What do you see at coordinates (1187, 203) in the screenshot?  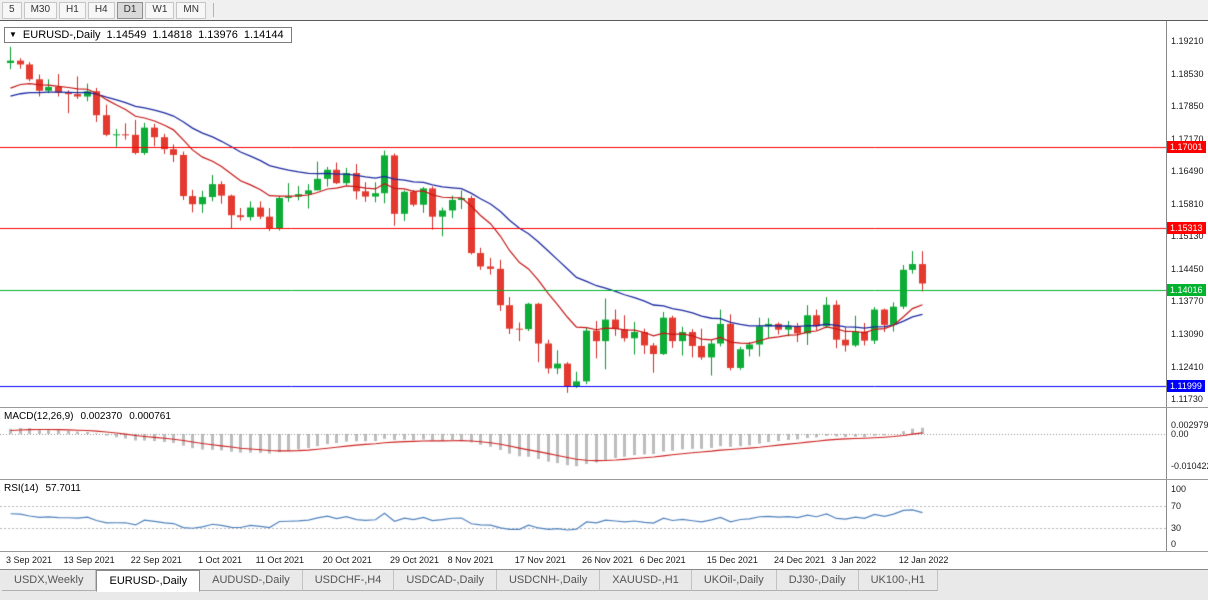 I see `price-tick-label: 1.15810` at bounding box center [1187, 203].